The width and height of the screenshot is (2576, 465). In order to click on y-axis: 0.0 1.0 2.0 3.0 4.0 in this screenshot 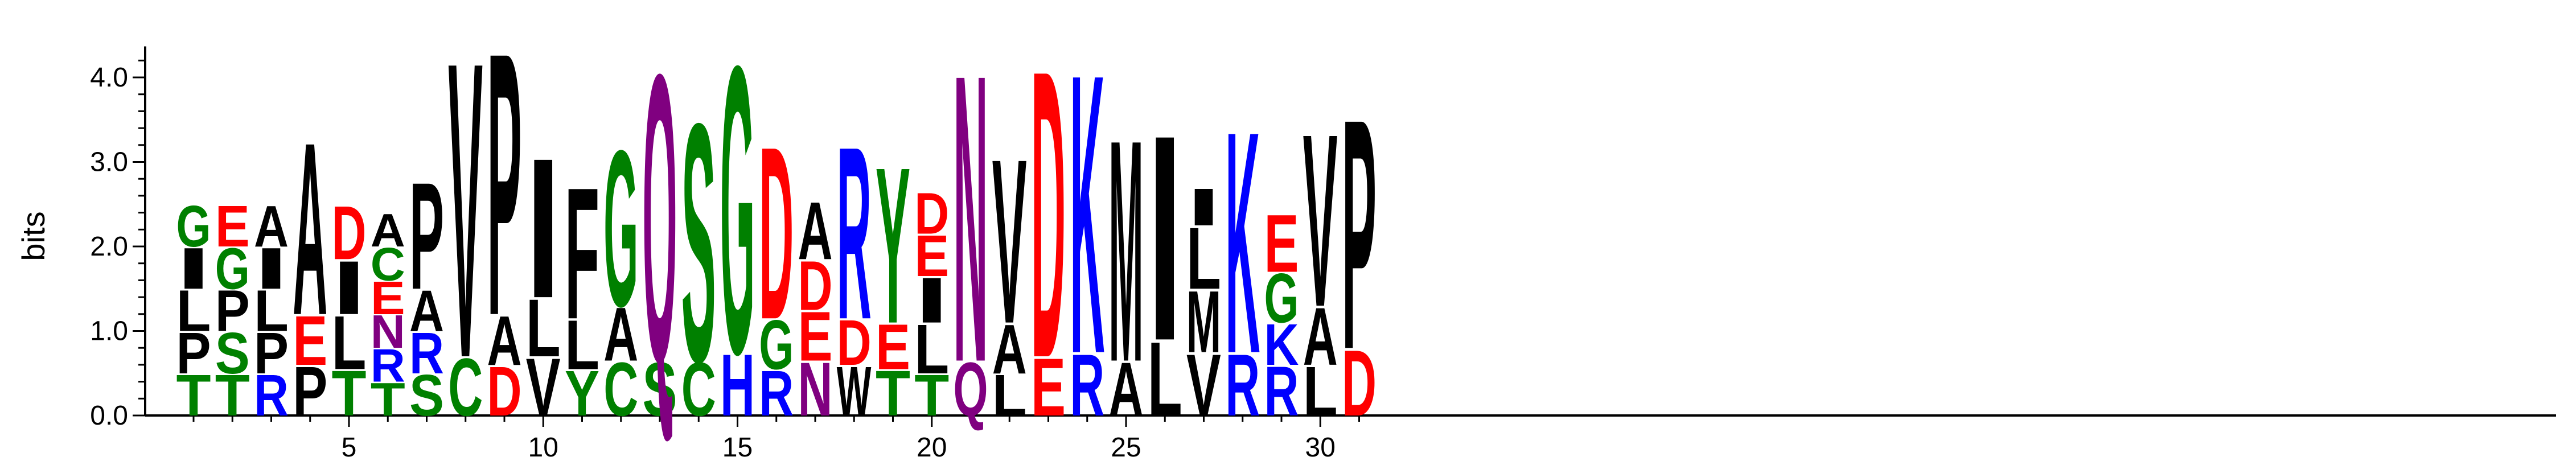, I will do `click(118, 238)`.